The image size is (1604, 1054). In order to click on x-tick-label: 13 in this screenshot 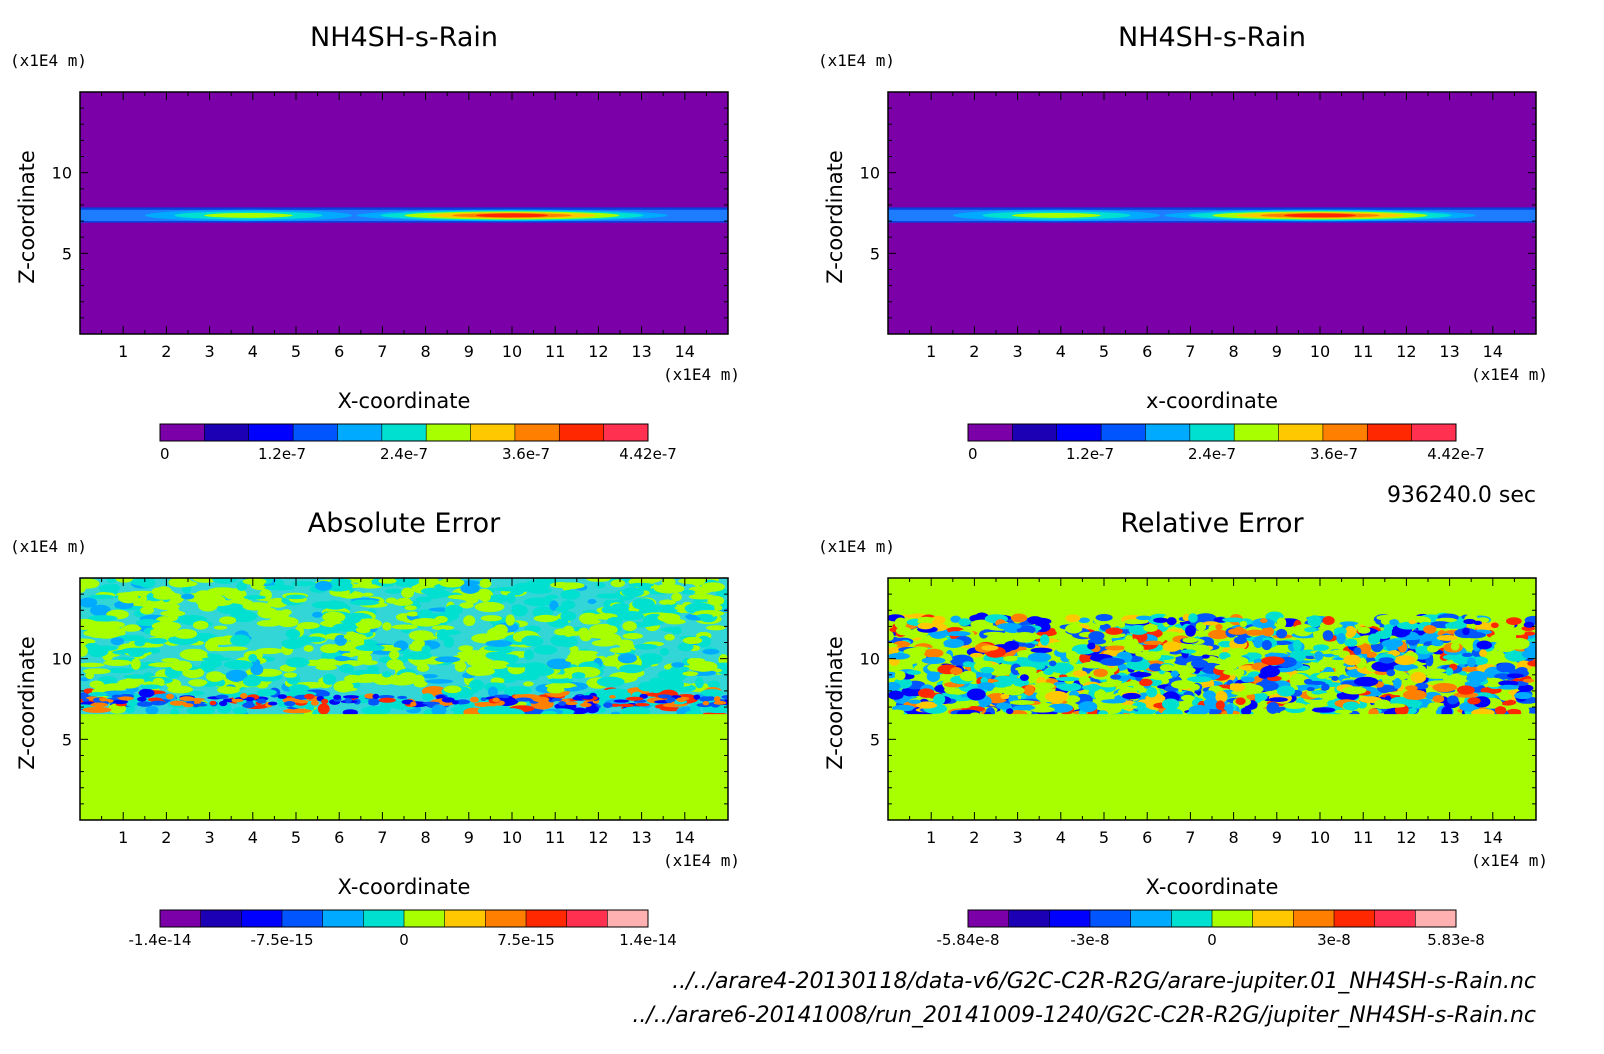, I will do `click(1449, 837)`.